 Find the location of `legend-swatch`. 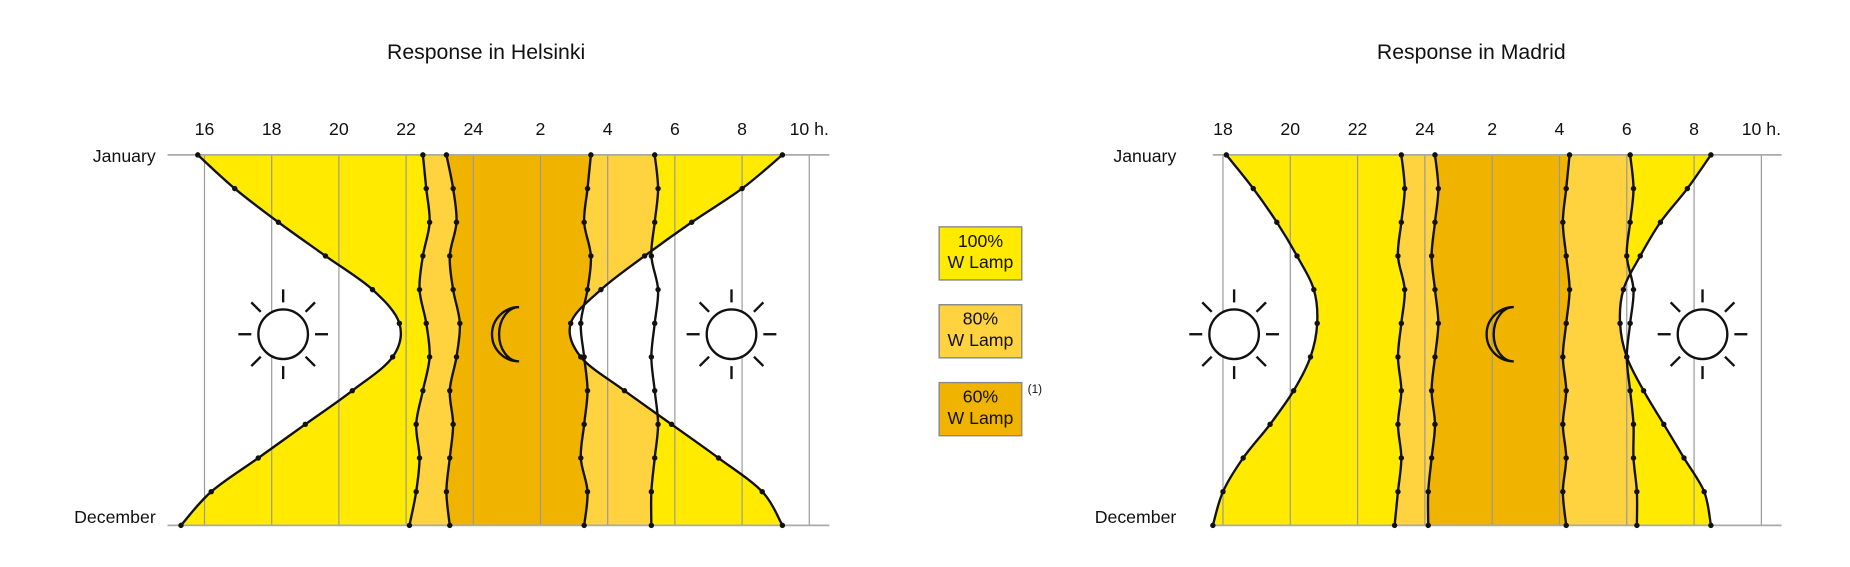

legend-swatch is located at coordinates (980, 253).